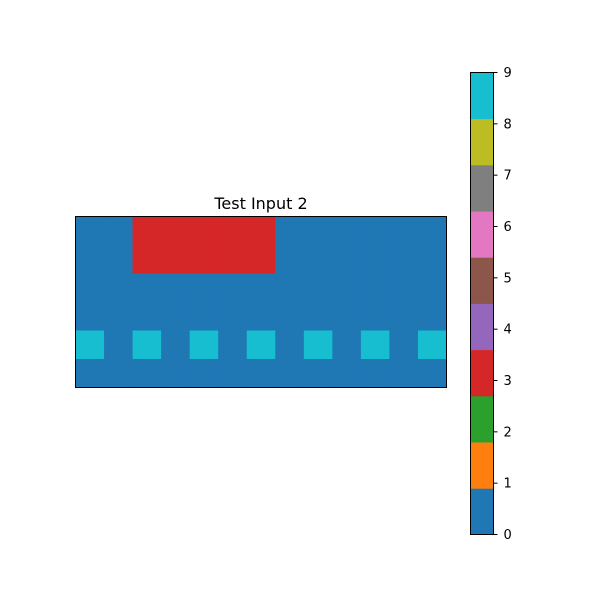  I want to click on colorbar-ticks: 0 1 2 3 4 5 6 7 8 9, so click(502, 304).